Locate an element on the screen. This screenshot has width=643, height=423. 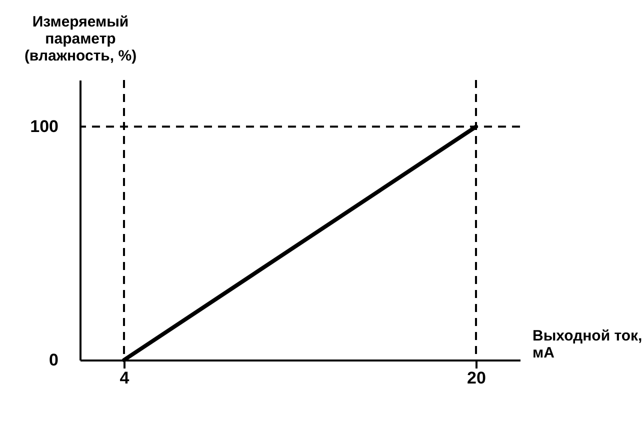
y-tick-label: 100 is located at coordinates (44, 126).